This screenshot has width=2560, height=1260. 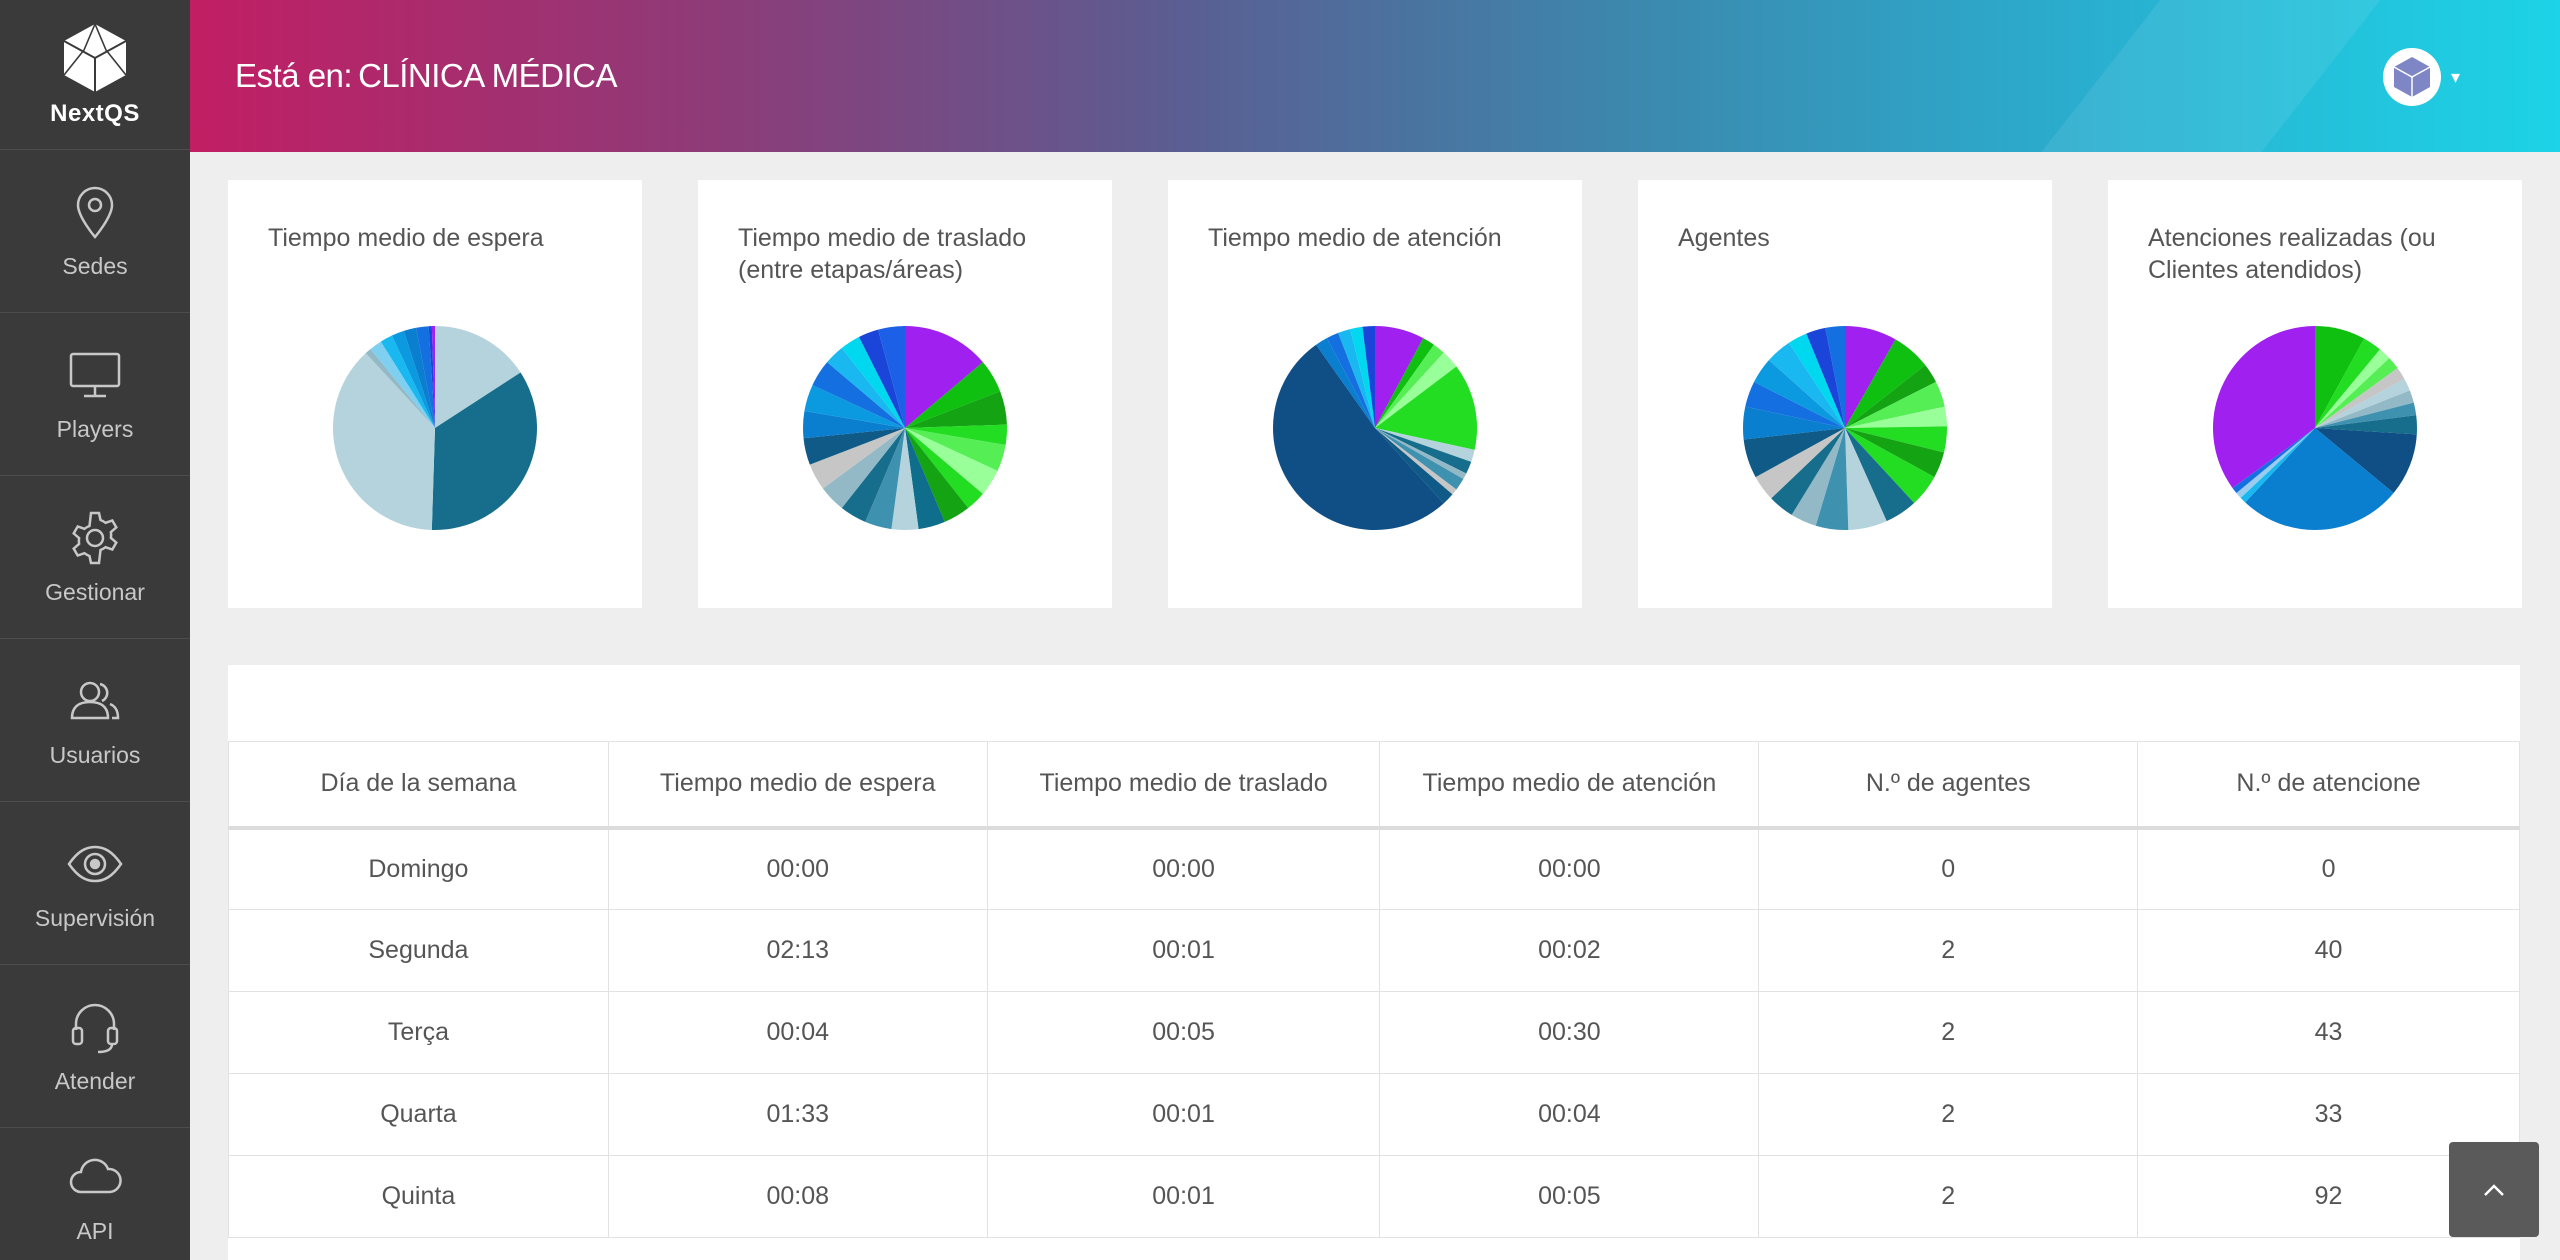 What do you see at coordinates (2411, 77) in the screenshot?
I see `avatar` at bounding box center [2411, 77].